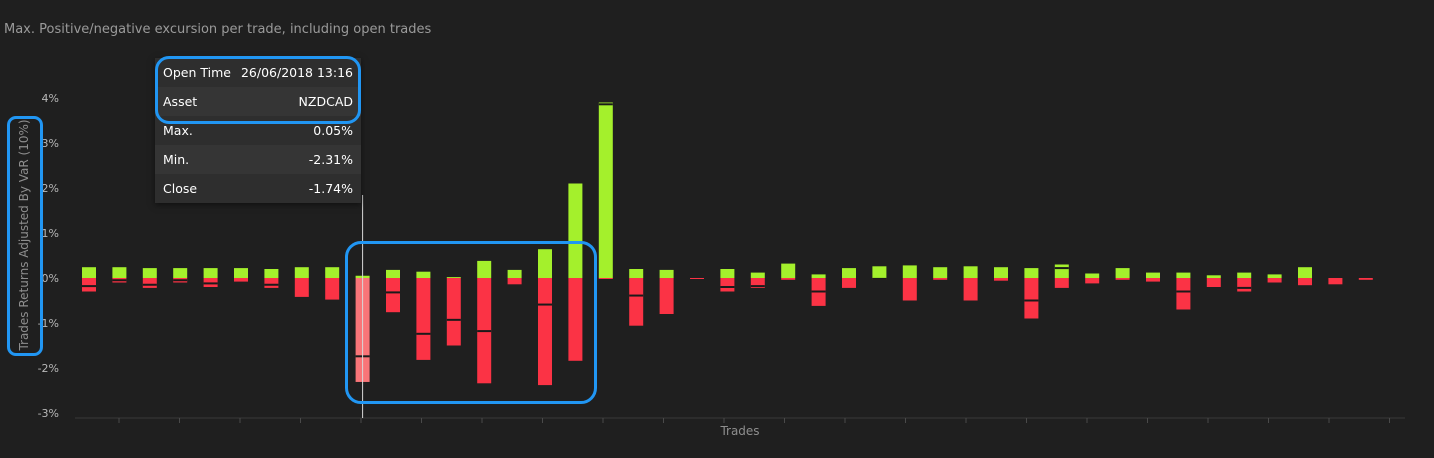 The height and width of the screenshot is (458, 1434). Describe the element at coordinates (50, 188) in the screenshot. I see `y-tick-label: 2%` at that location.